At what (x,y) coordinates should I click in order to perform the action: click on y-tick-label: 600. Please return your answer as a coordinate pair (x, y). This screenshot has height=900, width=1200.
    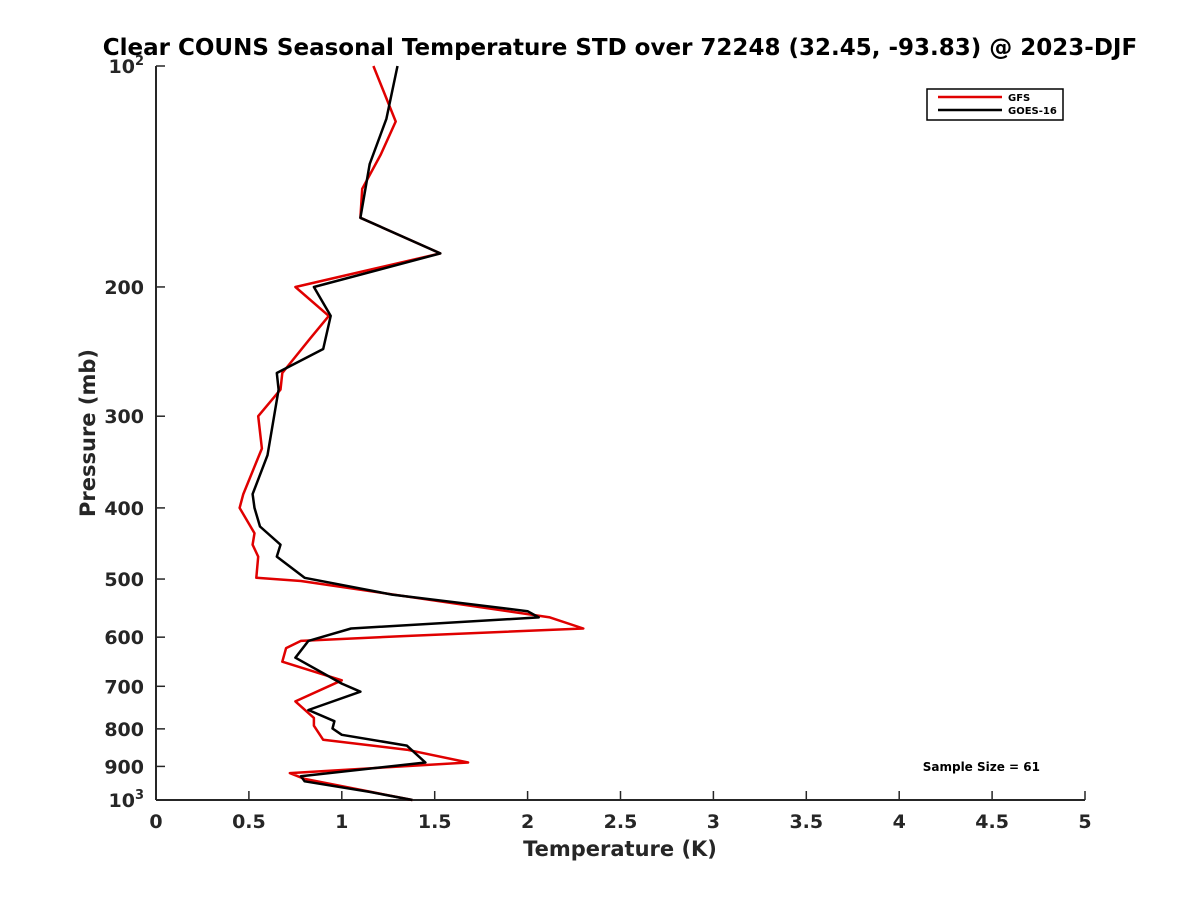
    Looking at the image, I should click on (124, 638).